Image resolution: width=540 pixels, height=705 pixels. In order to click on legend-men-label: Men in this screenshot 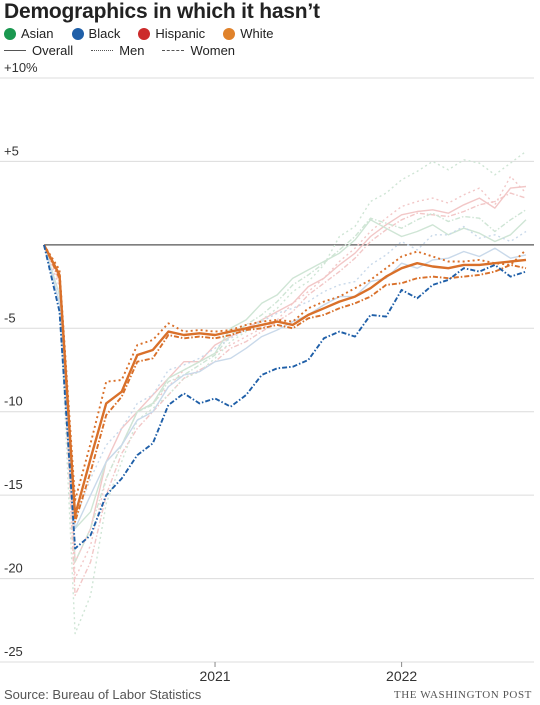, I will do `click(132, 50)`.